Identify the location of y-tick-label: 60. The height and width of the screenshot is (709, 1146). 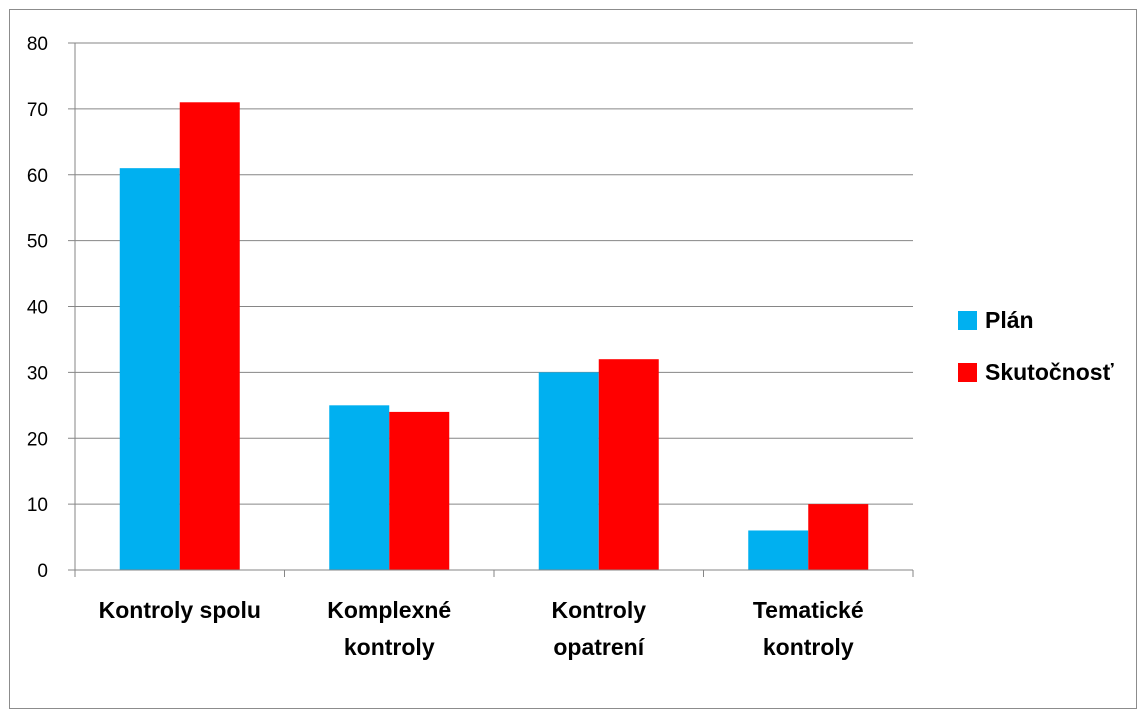
(37, 176).